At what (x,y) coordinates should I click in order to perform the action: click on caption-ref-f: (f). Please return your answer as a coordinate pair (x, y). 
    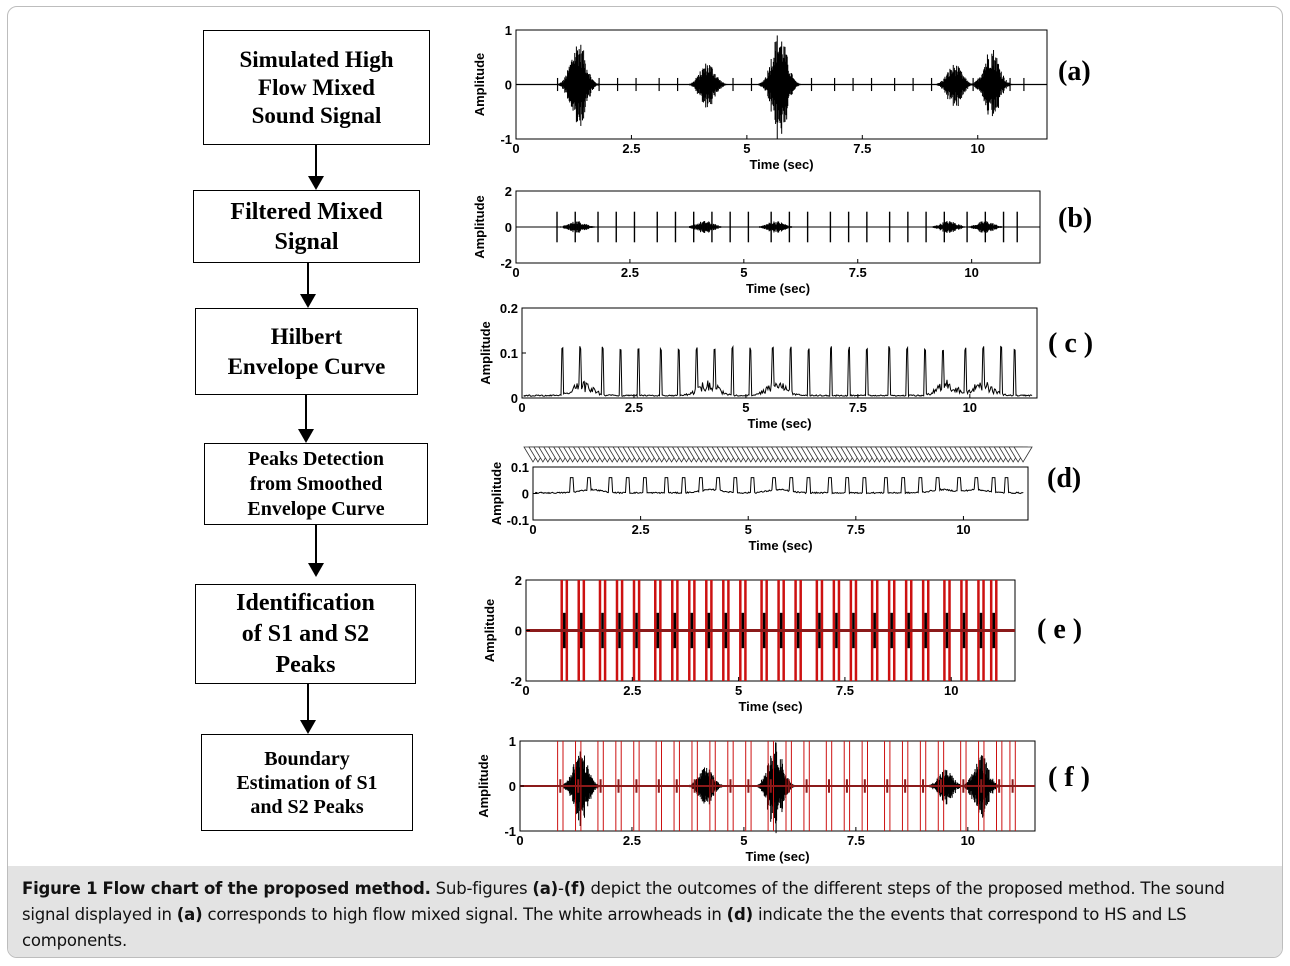
    Looking at the image, I should click on (574, 888).